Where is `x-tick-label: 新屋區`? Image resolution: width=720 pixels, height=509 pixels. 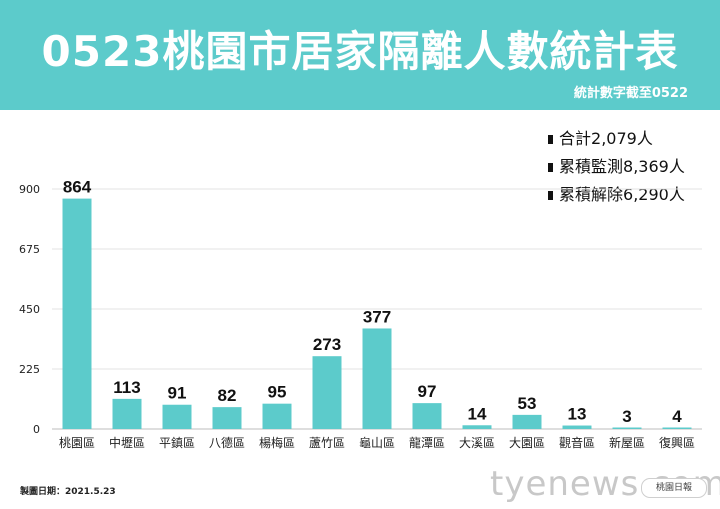
x-tick-label: 新屋區 is located at coordinates (627, 442).